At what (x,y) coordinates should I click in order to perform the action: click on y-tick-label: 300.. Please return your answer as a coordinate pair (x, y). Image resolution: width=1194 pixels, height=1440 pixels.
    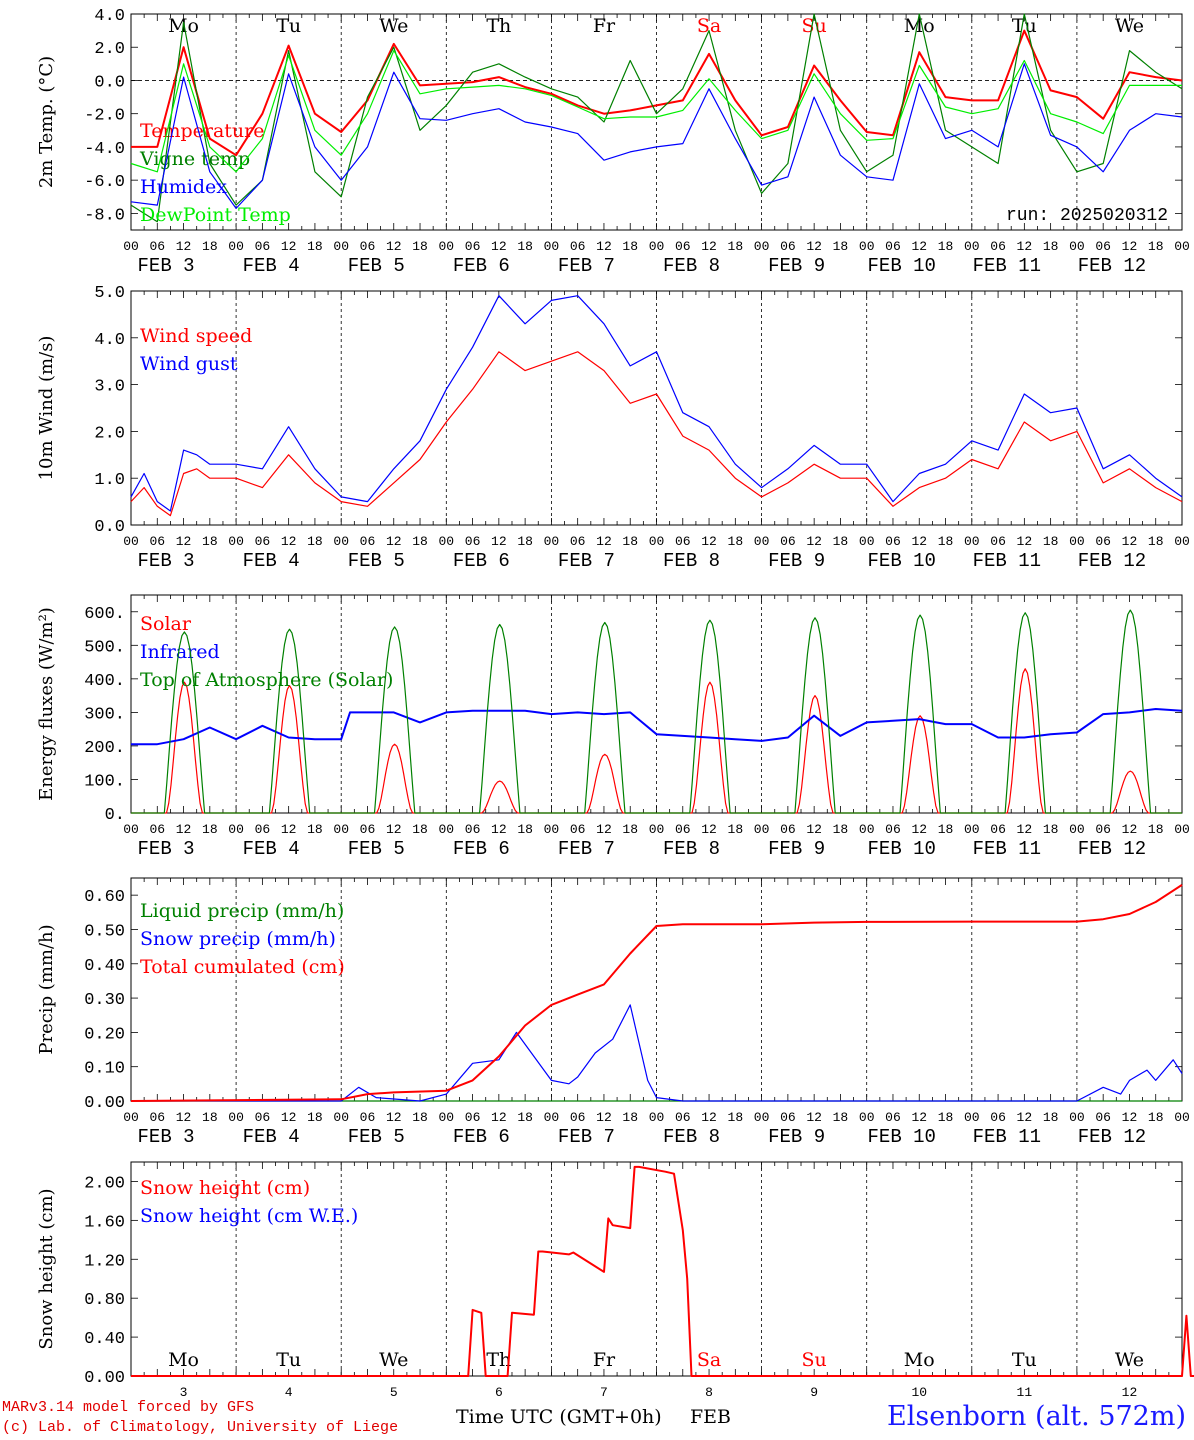
    Looking at the image, I should click on (104, 714).